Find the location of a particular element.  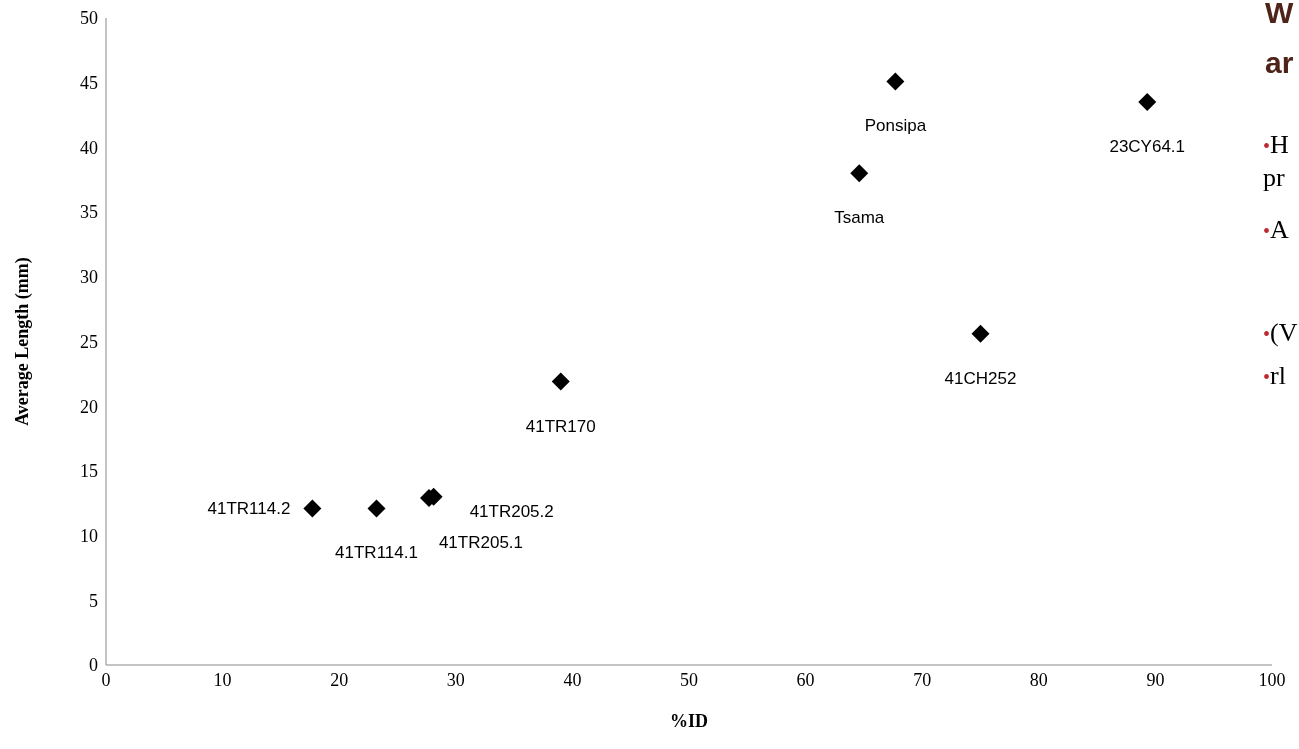

x-tick-label: 100 is located at coordinates (1272, 679).